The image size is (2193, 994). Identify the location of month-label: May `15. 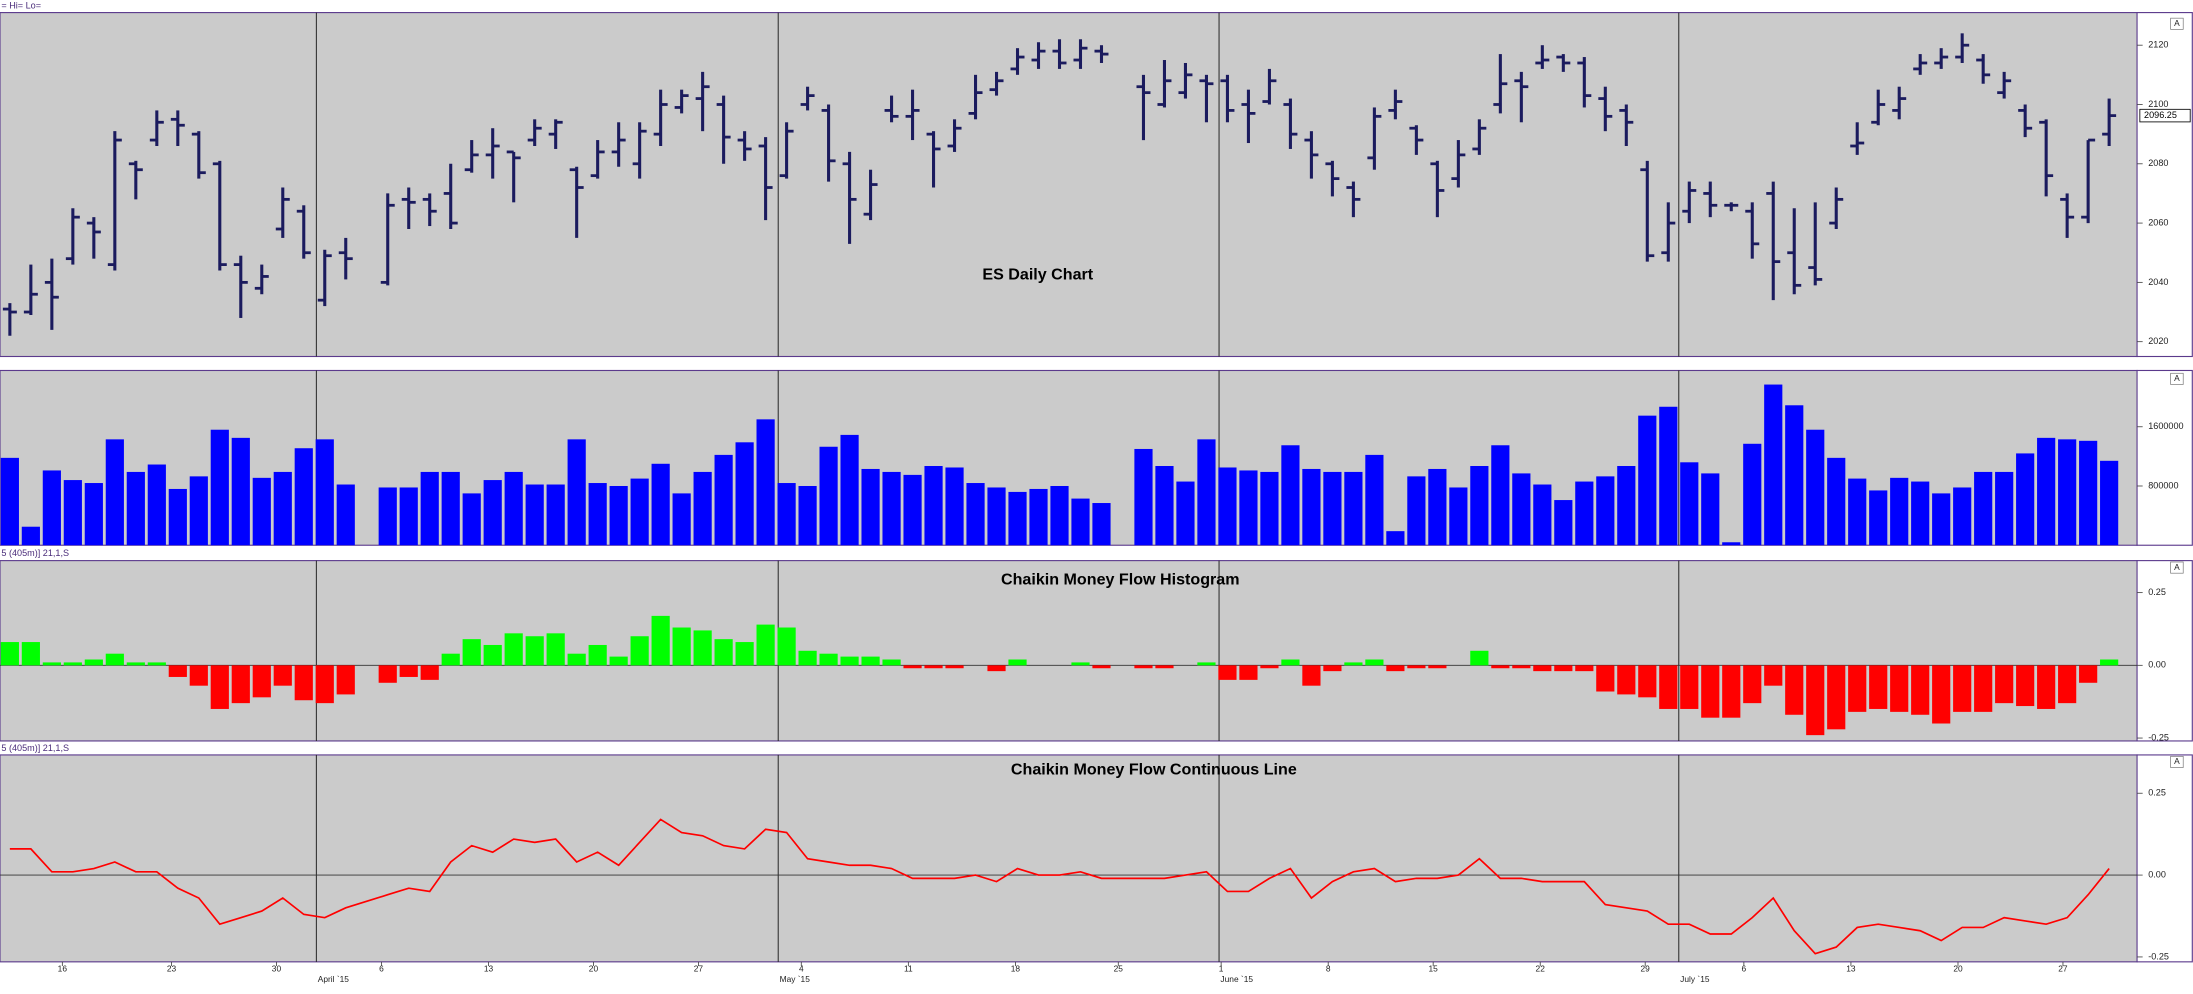
(795, 979).